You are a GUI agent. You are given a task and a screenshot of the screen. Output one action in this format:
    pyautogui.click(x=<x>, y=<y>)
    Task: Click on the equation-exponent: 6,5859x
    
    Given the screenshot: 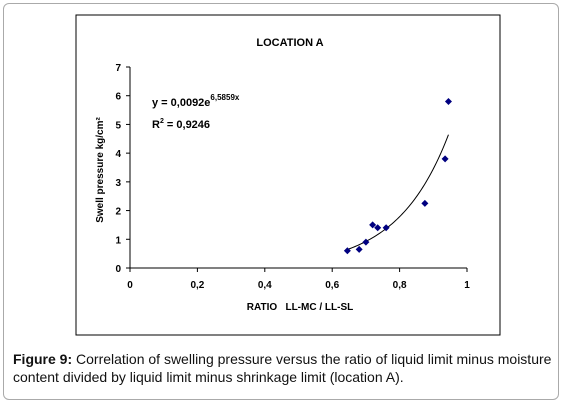 What is the action you would take?
    pyautogui.click(x=224, y=97)
    